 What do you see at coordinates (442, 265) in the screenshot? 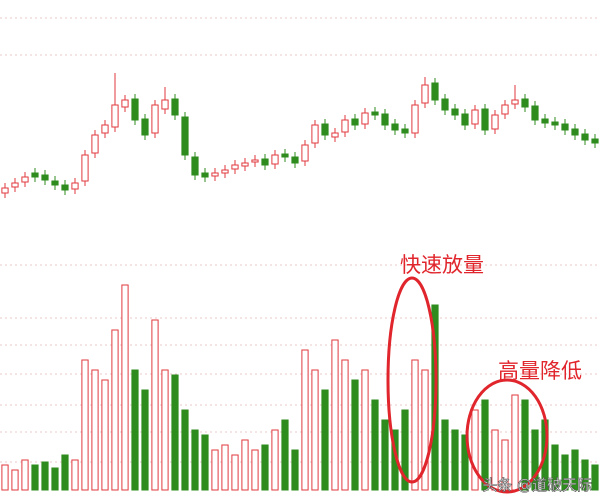
I see `annotation: 快速放量` at bounding box center [442, 265].